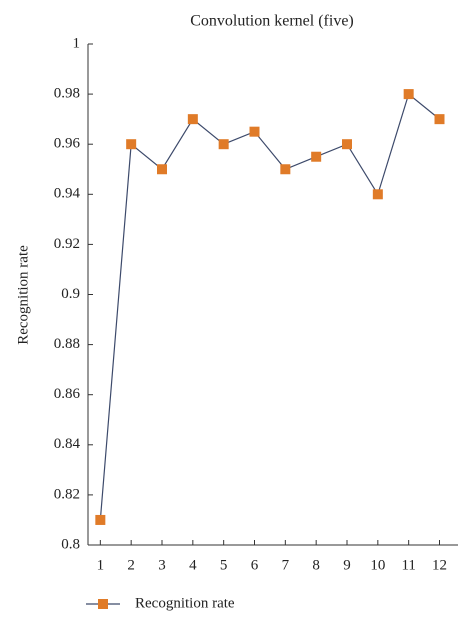 Image resolution: width=474 pixels, height=632 pixels. What do you see at coordinates (67, 394) in the screenshot?
I see `y-tick-label: 0.86` at bounding box center [67, 394].